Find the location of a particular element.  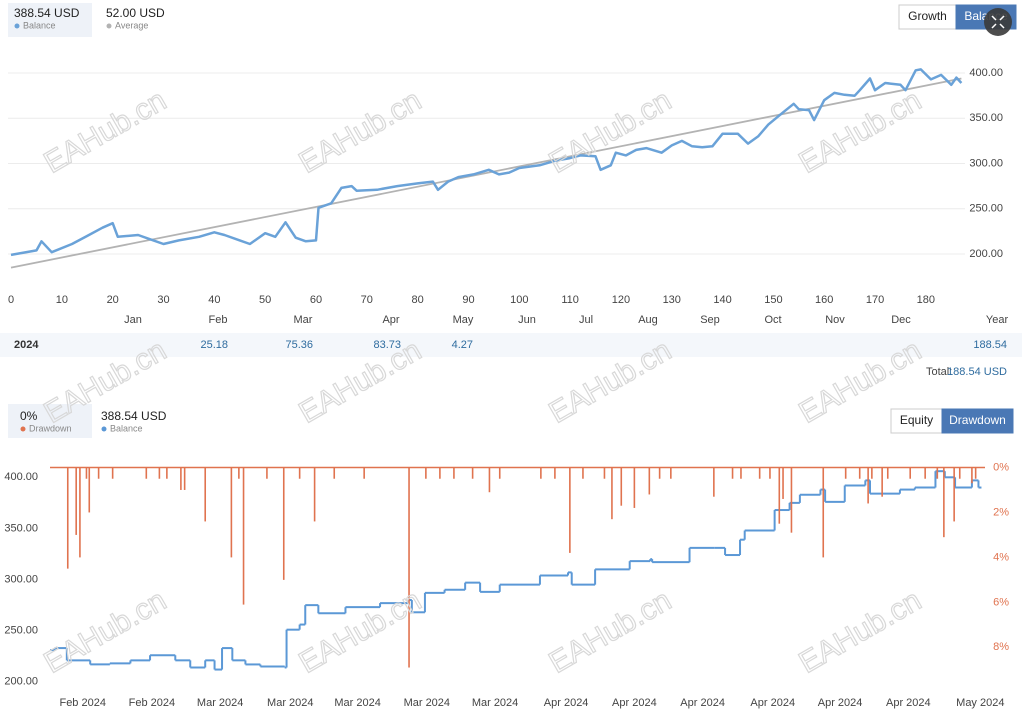

legend-value: 52.00 USD is located at coordinates (135, 13).